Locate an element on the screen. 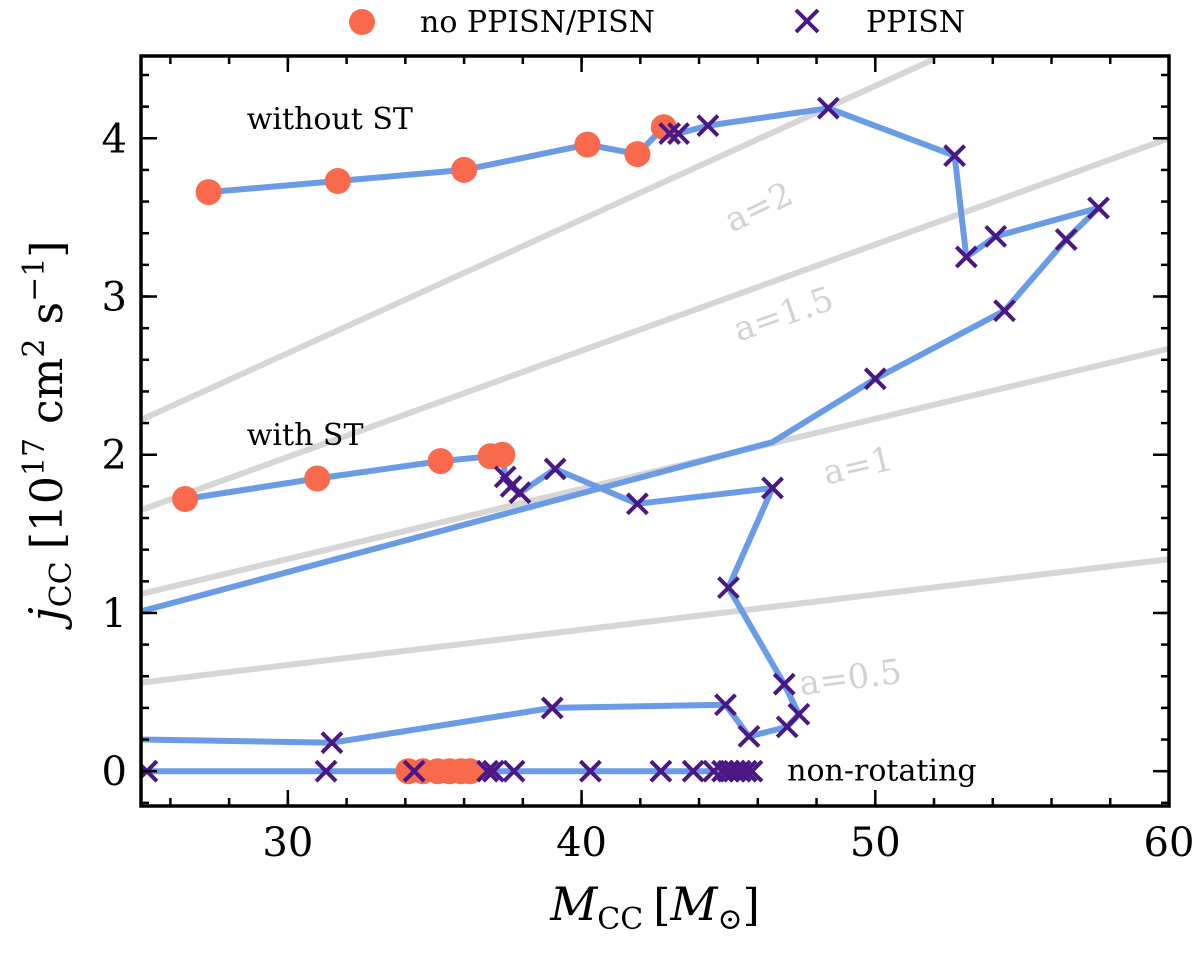  x-axis-label-symbol: M is located at coordinates (574, 904).